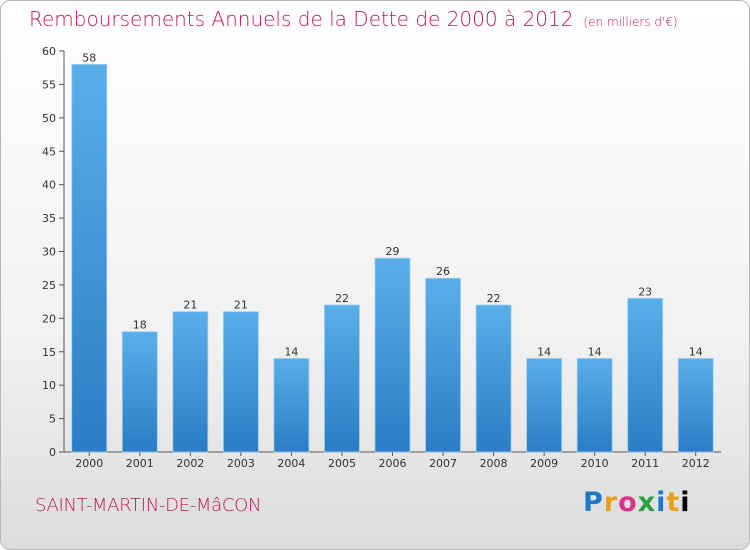 Image resolution: width=750 pixels, height=550 pixels. Describe the element at coordinates (443, 463) in the screenshot. I see `x-tick-label: 2007` at that location.